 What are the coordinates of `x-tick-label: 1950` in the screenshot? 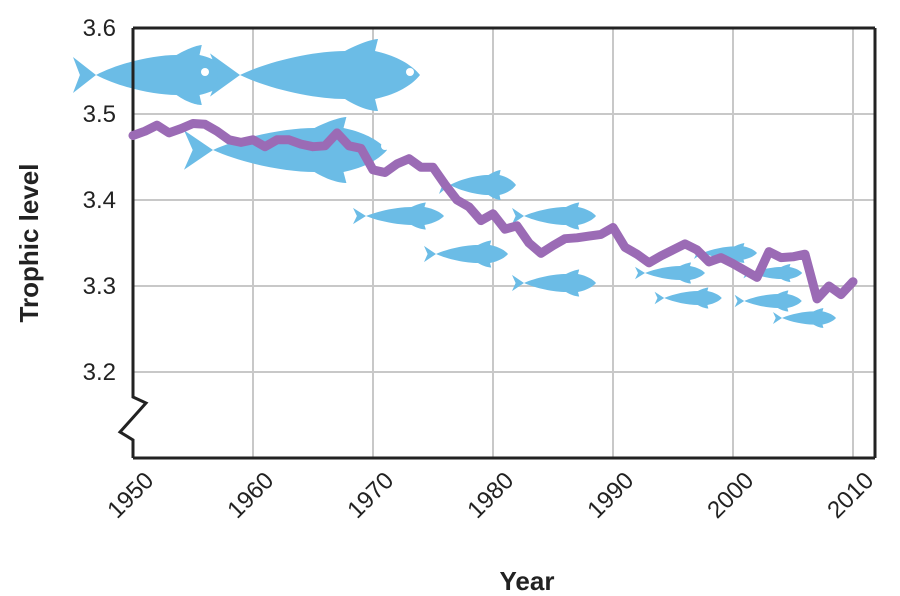 It's located at (130, 495).